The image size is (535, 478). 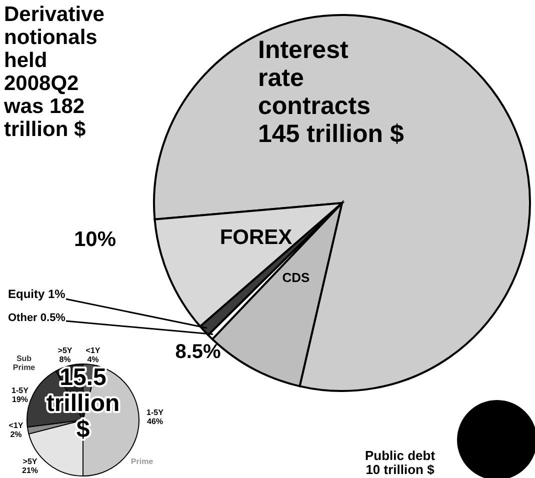 What do you see at coordinates (95, 239) in the screenshot?
I see `data-label: 10%` at bounding box center [95, 239].